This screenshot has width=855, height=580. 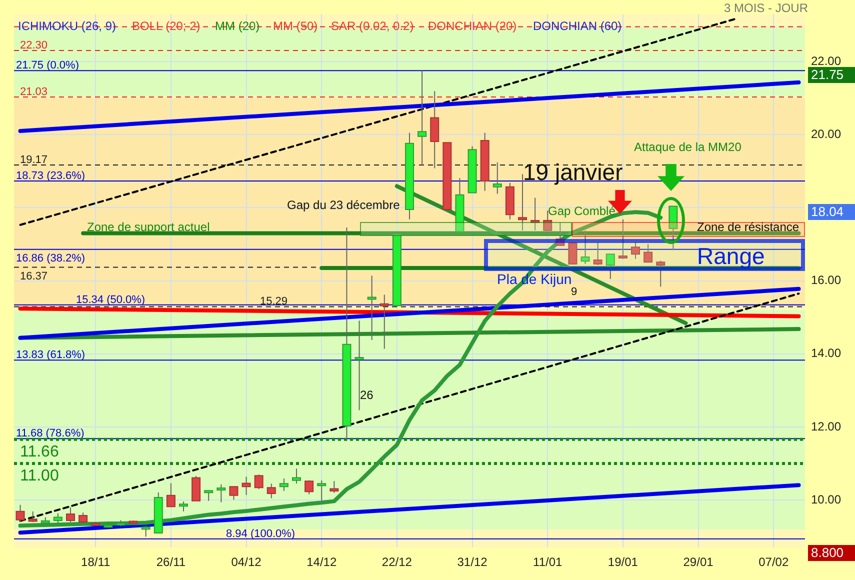 What do you see at coordinates (472, 562) in the screenshot?
I see `x-tick-label: 31/12` at bounding box center [472, 562].